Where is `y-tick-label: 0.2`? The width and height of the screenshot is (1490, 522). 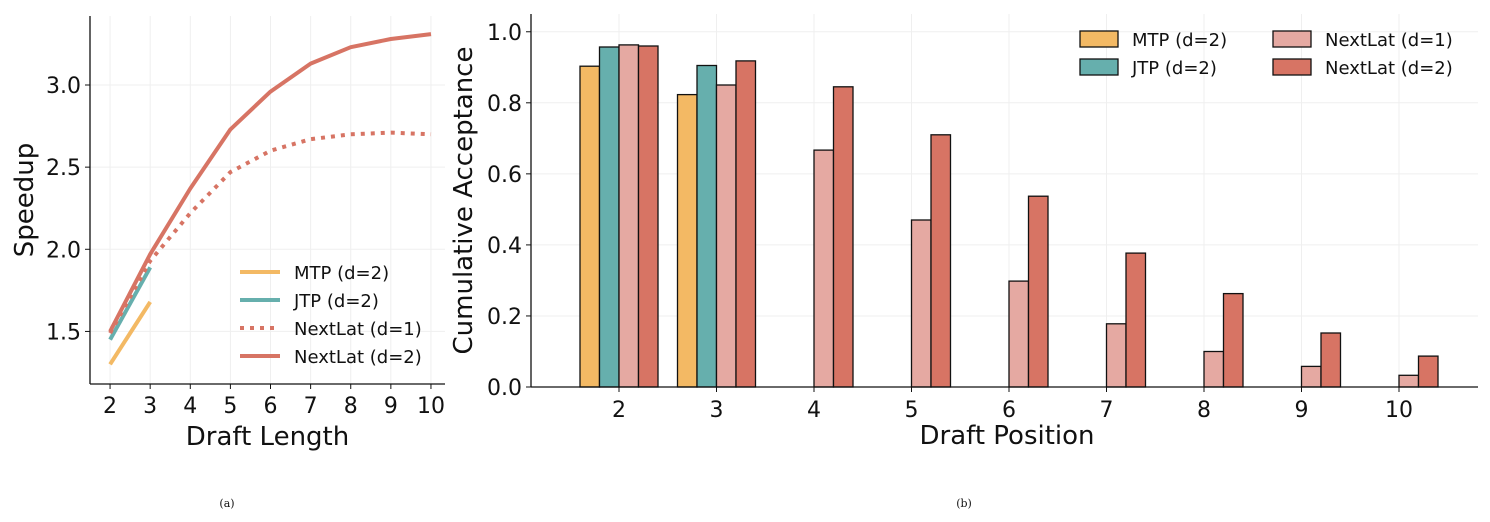
y-tick-label: 0.2 is located at coordinates (504, 317).